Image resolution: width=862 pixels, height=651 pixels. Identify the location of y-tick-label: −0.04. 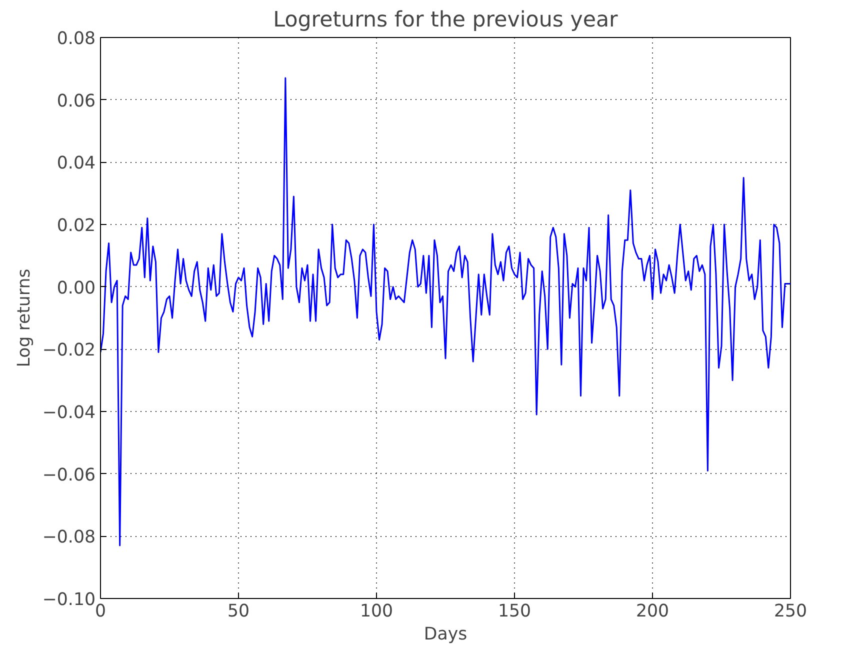
(69, 413).